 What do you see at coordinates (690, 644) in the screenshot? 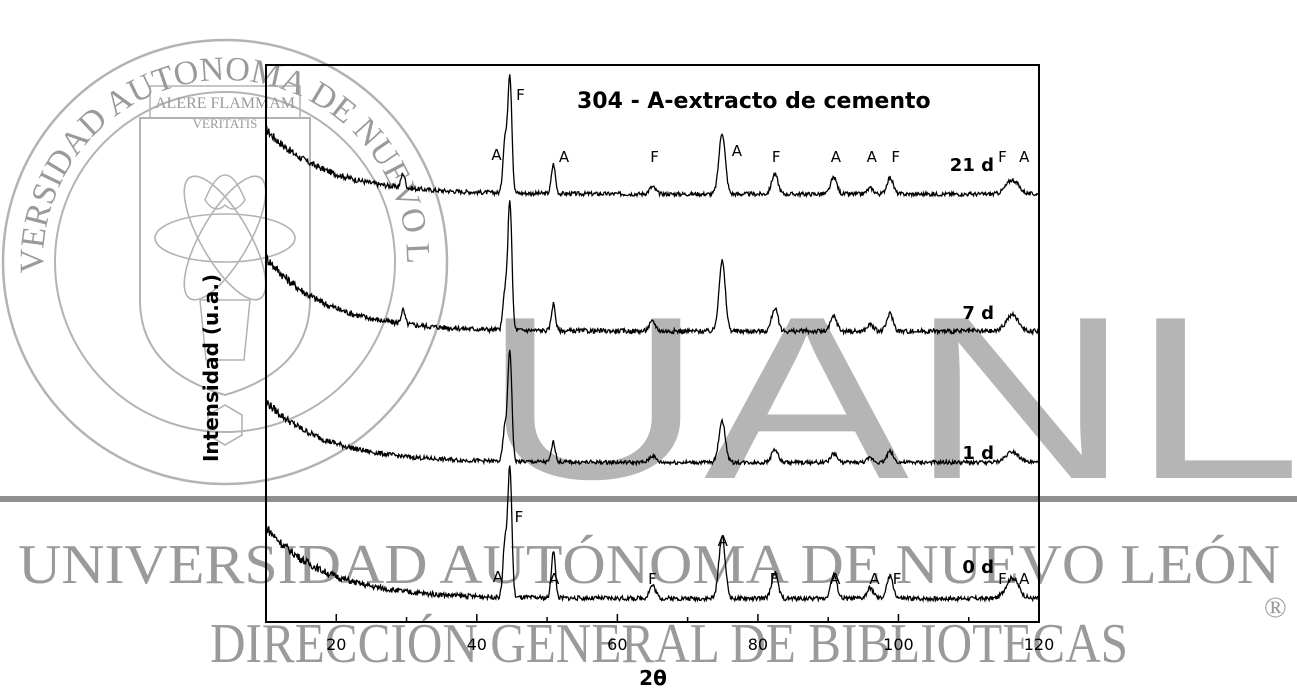
I see `x-axis-tick-labels: 20 40 60 80 100 120` at bounding box center [690, 644].